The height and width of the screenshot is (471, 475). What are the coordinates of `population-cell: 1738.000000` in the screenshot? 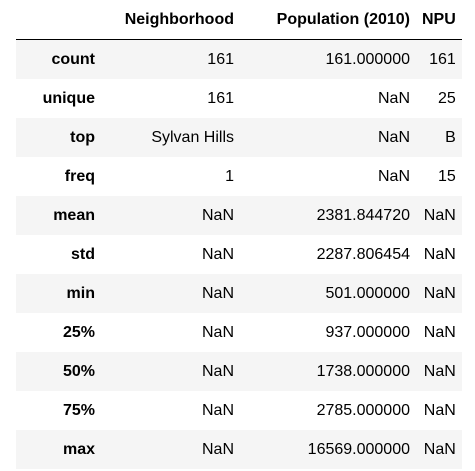 It's located at (363, 371).